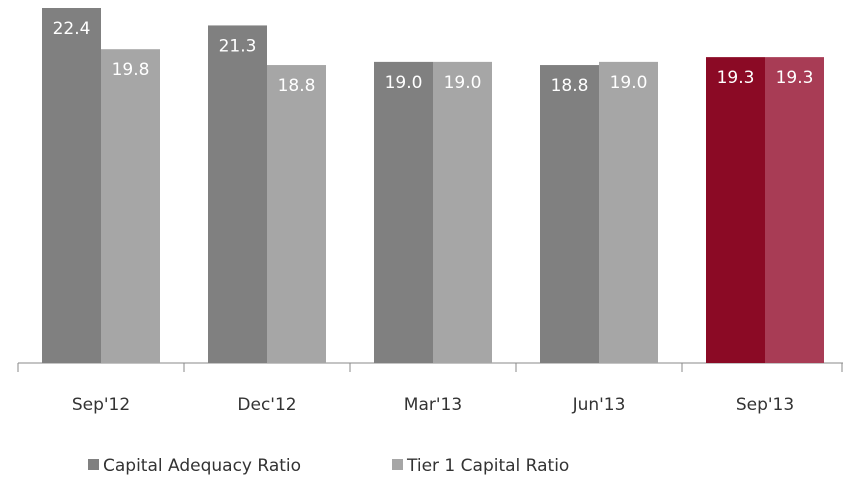 The height and width of the screenshot is (478, 843). I want to click on x-tick-label: Mar'13, so click(433, 405).